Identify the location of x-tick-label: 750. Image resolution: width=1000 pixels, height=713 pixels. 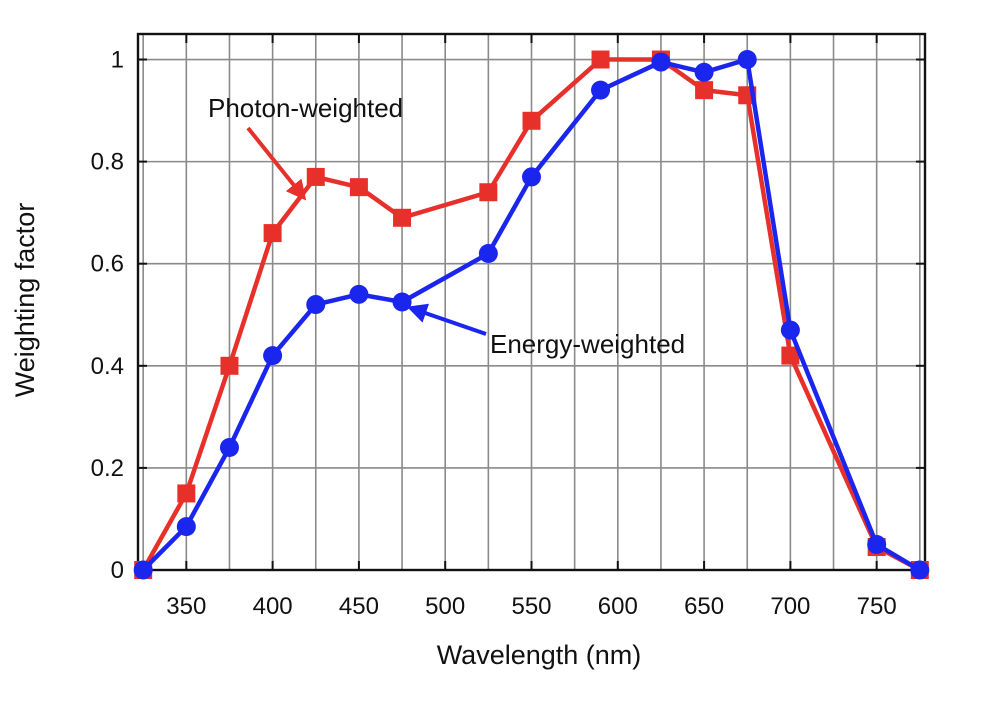
(877, 606).